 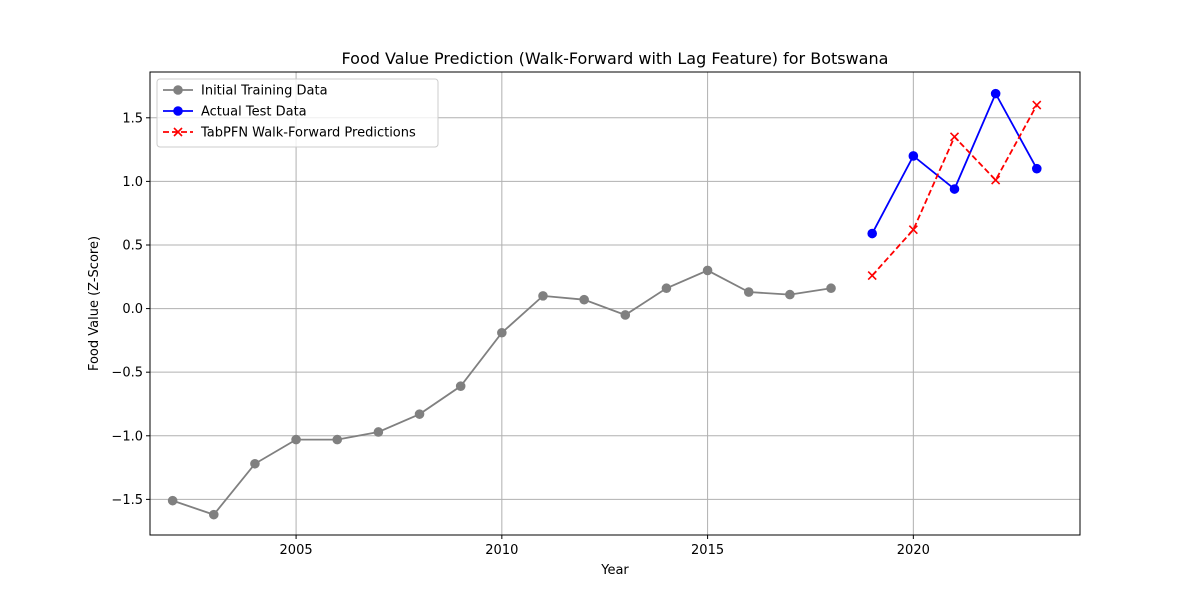 I want to click on y-tick-label: 1.5, so click(x=132, y=118).